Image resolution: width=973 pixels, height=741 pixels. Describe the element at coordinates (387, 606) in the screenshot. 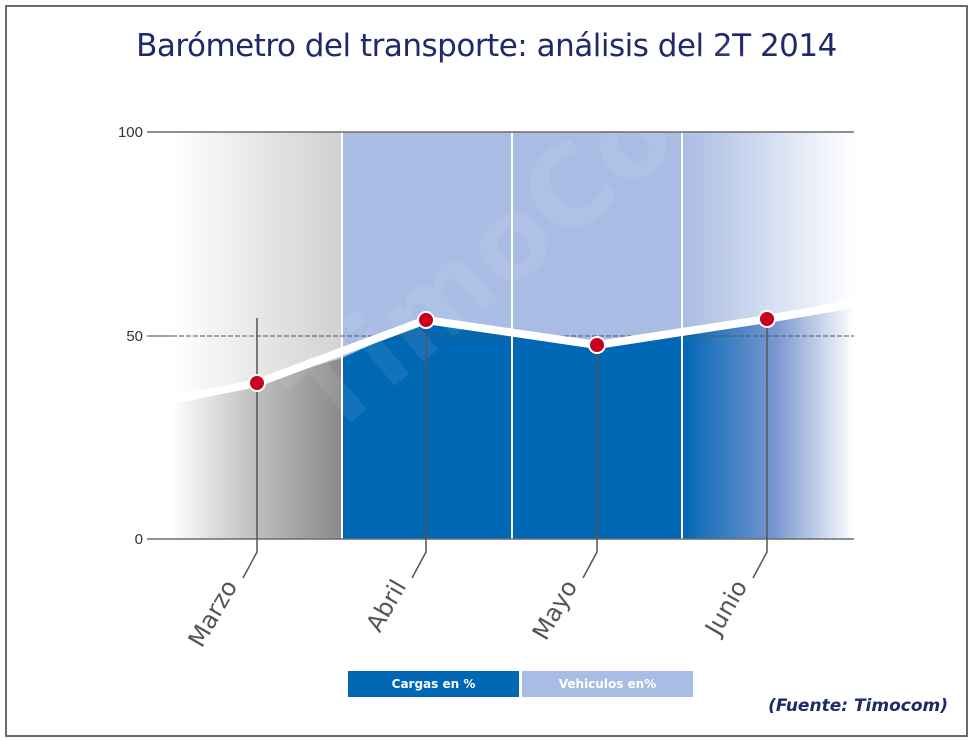

I see `x-label-abril: Abril` at that location.